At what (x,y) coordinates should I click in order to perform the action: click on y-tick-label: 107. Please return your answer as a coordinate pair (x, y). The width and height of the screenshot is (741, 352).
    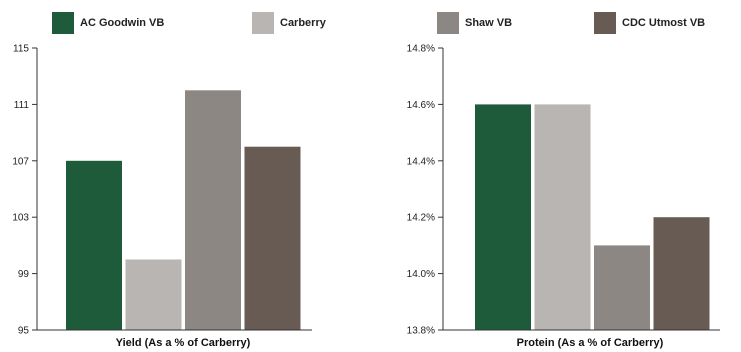
    Looking at the image, I should click on (20, 161).